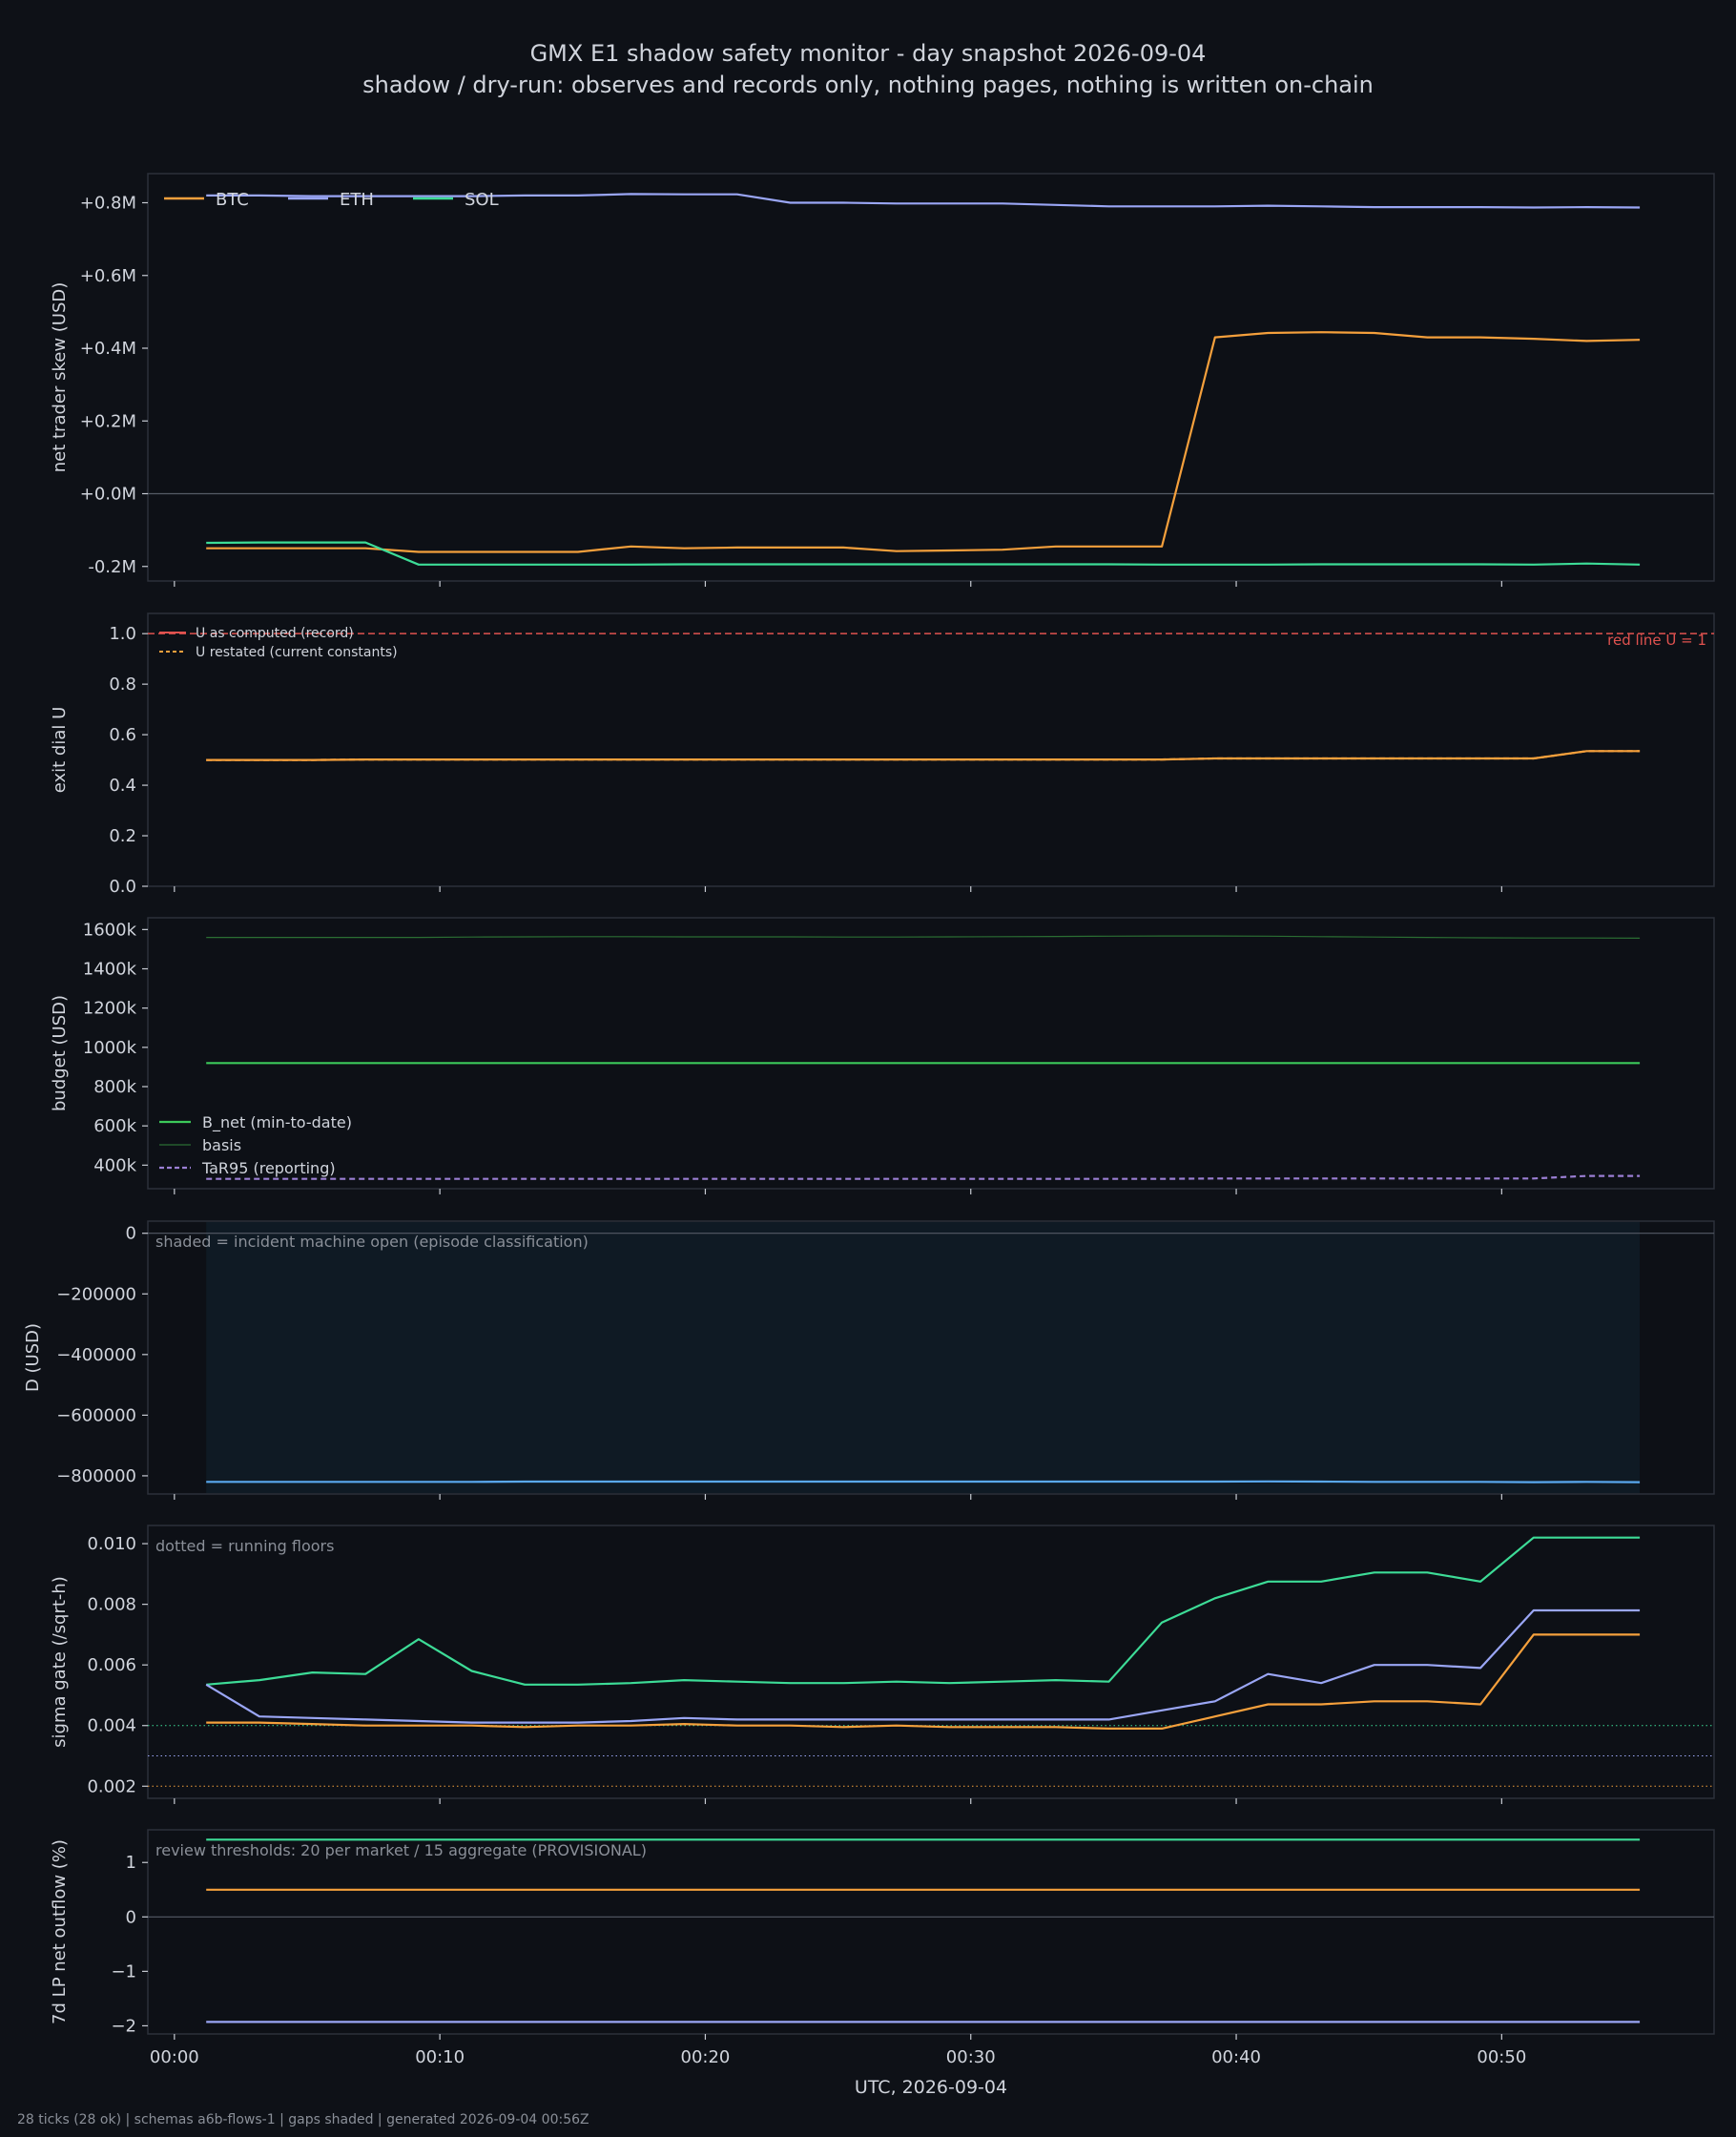  Describe the element at coordinates (268, 1168) in the screenshot. I see `legend-label: TaR95 (reporting)` at that location.